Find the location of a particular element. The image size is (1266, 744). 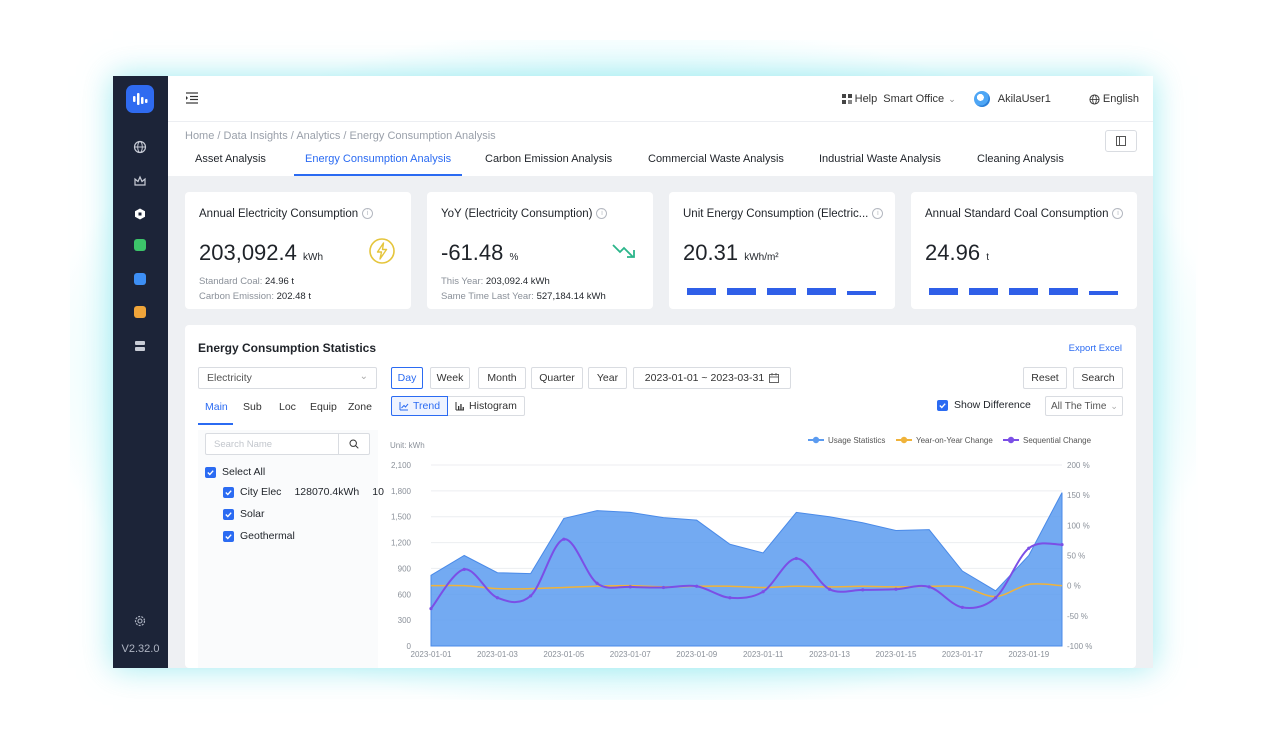

usage-area is located at coordinates (746, 569).